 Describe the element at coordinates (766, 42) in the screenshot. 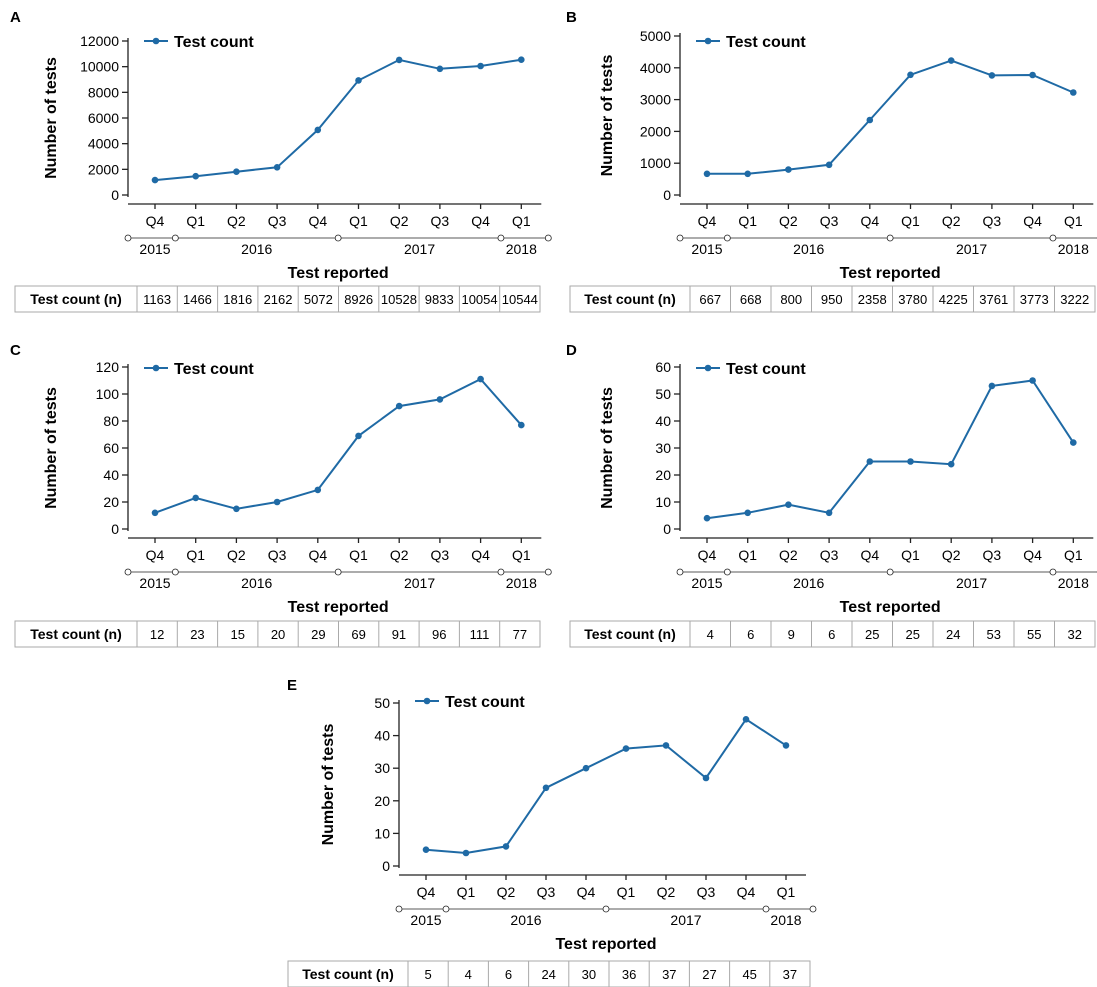

I see `legend-label: Test count` at that location.